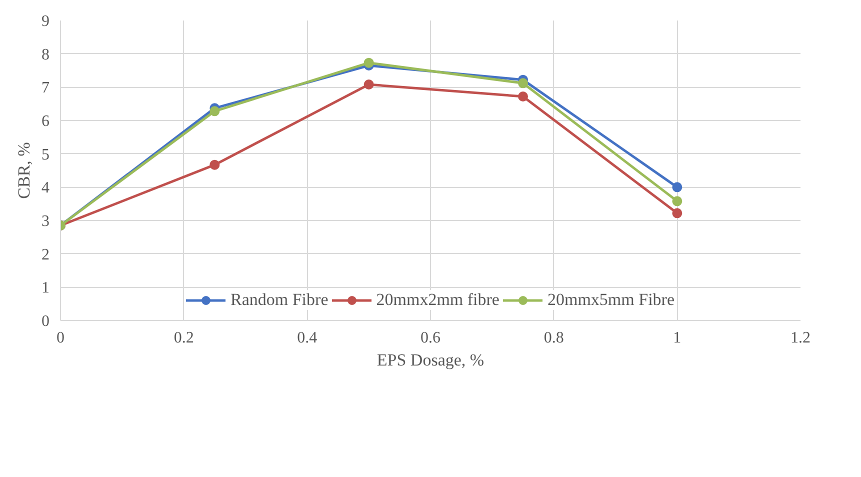  Describe the element at coordinates (60, 338) in the screenshot. I see `x-tick-label: 0` at that location.